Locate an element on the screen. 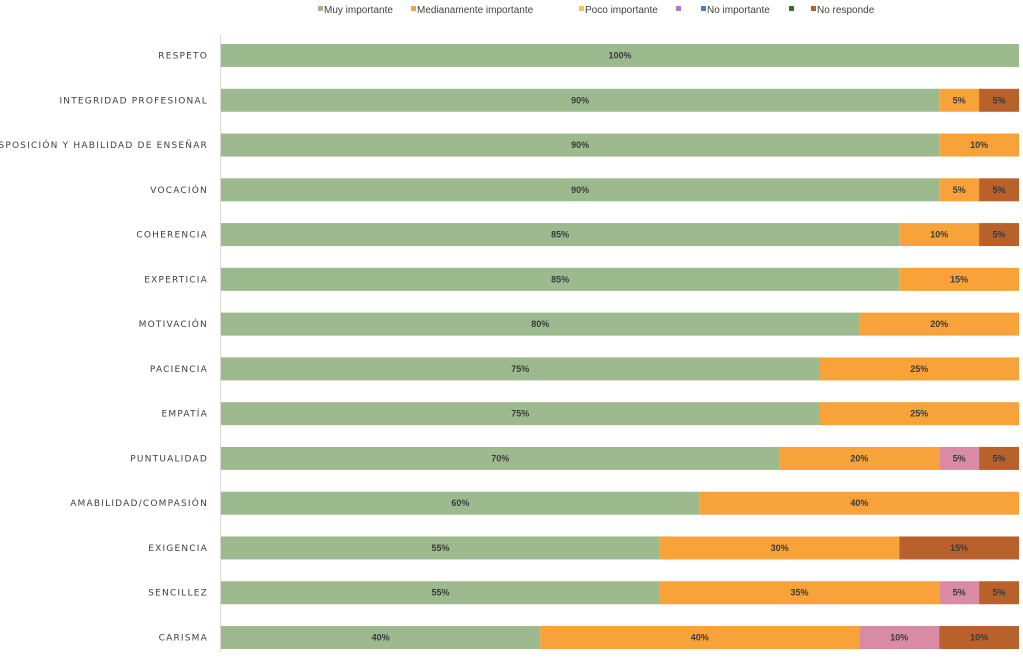 The width and height of the screenshot is (1023, 660). data-label: 80% is located at coordinates (540, 324).